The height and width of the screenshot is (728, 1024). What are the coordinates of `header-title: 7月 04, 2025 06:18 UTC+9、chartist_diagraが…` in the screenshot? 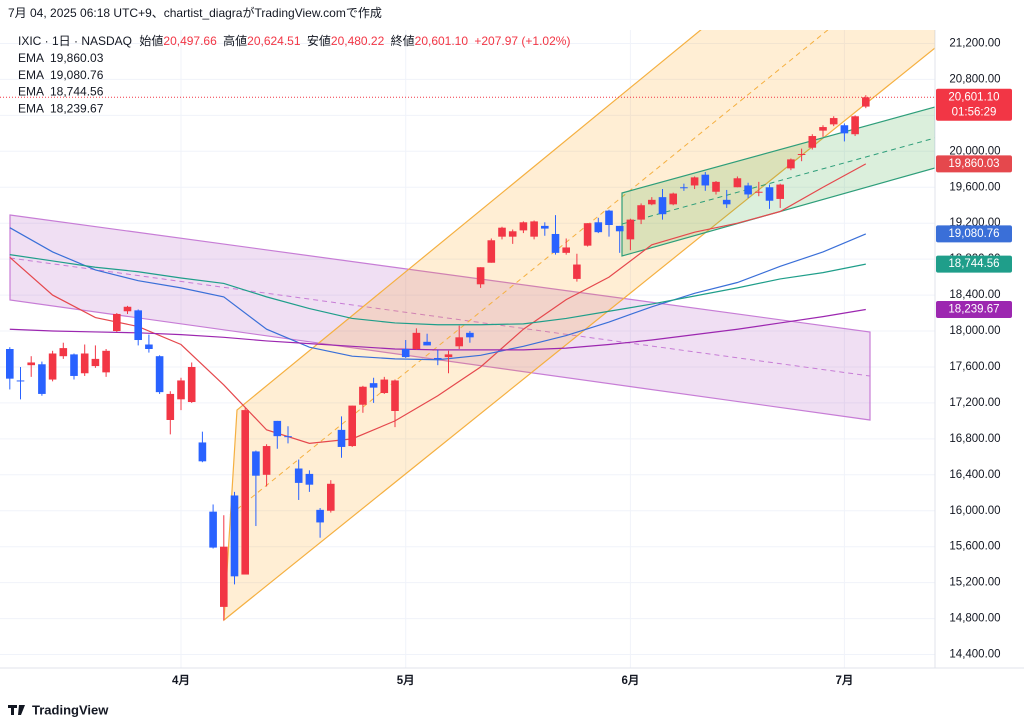 It's located at (195, 12).